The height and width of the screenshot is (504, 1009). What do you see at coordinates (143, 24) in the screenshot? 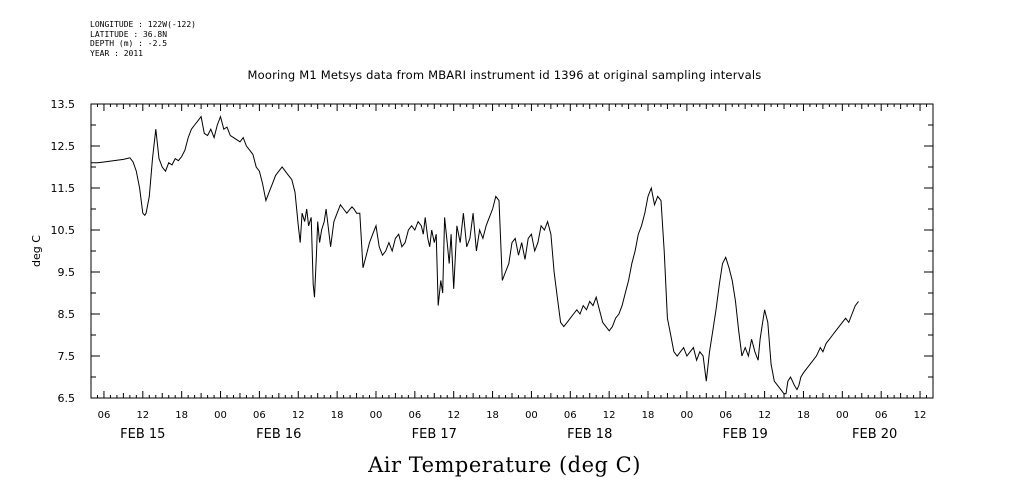
I see `longitude-label: LONGITUDE : 122W(-122)` at bounding box center [143, 24].